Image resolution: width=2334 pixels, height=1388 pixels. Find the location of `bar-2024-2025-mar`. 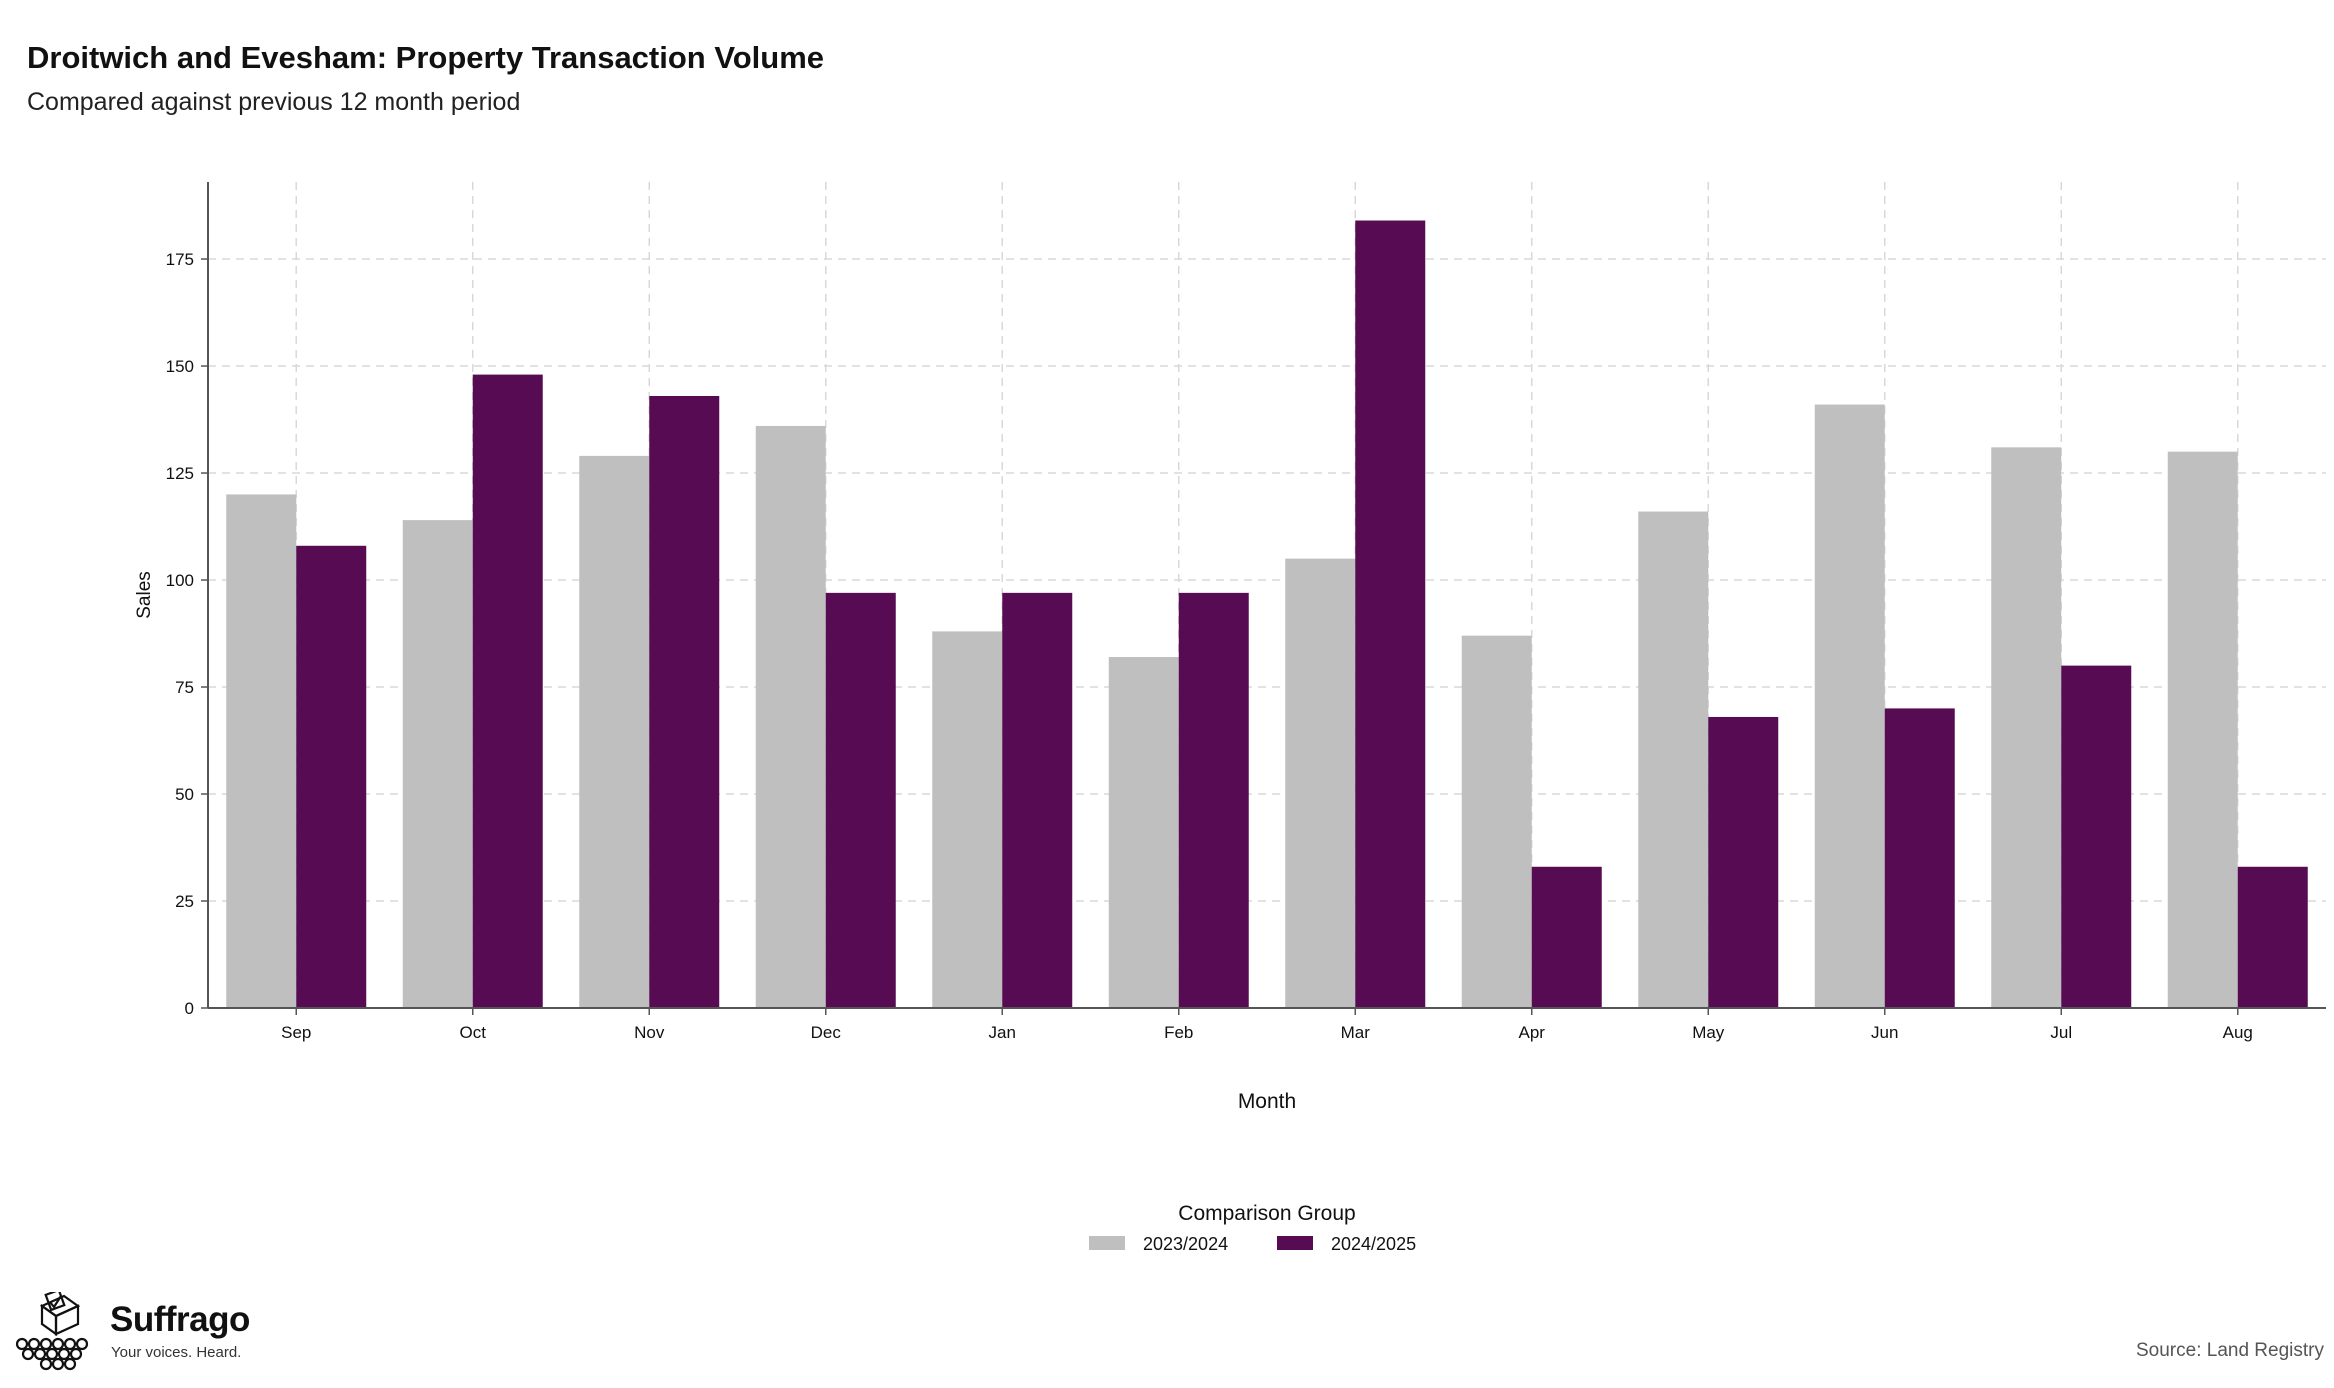

bar-2024-2025-mar is located at coordinates (1390, 614).